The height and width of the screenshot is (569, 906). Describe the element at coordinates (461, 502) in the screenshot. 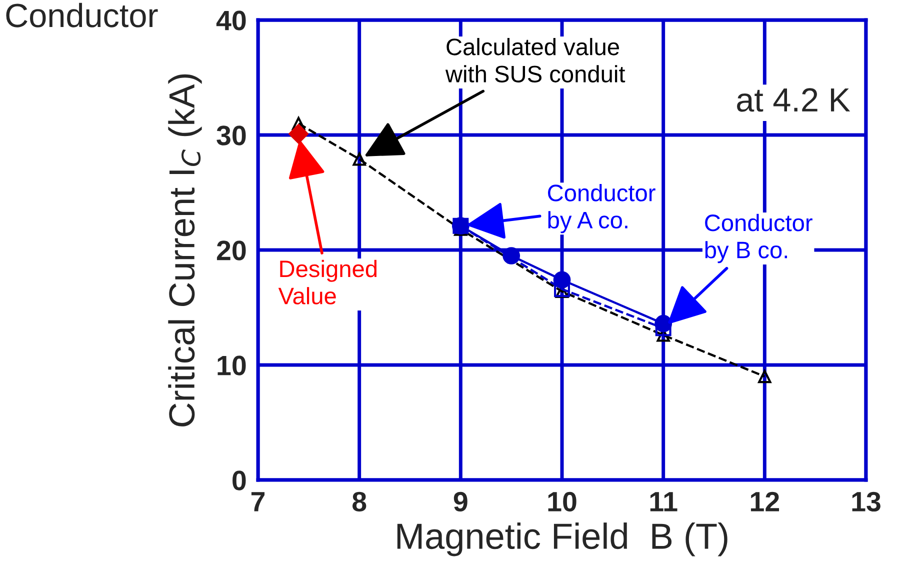

I see `x-tick-label: 9` at that location.